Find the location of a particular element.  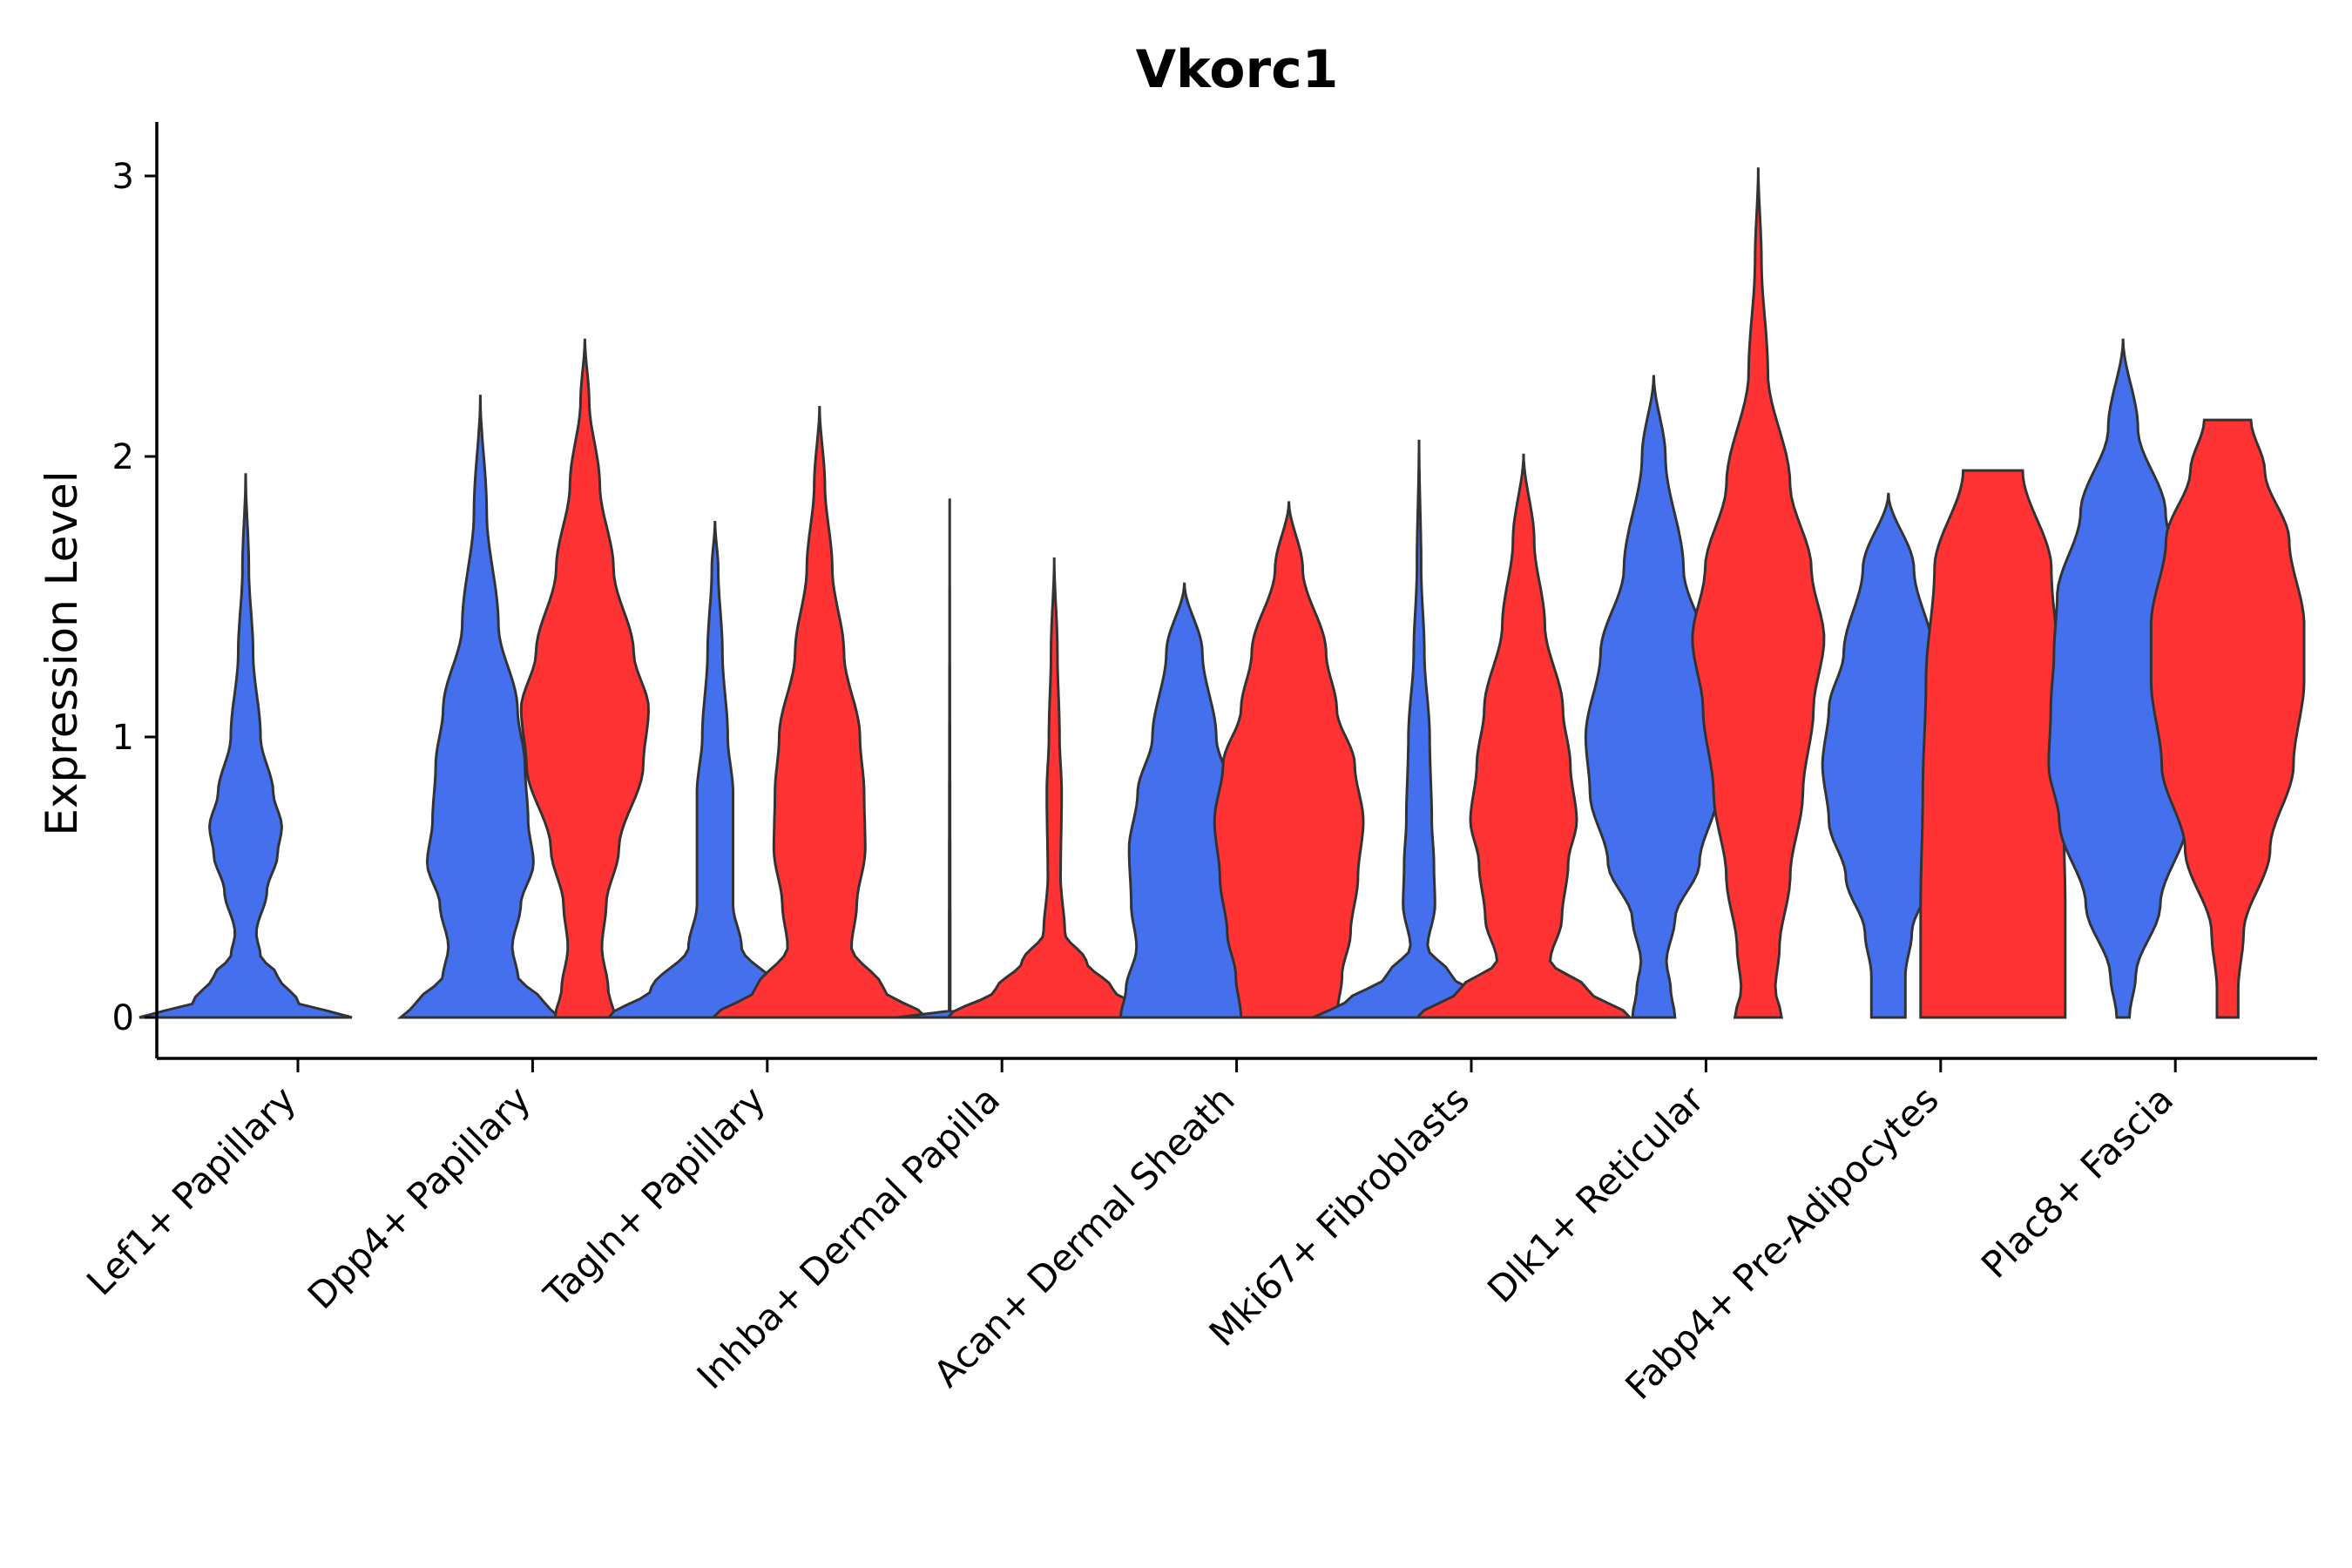

violin-inhba-dermal-papilla-b is located at coordinates (1054, 788).